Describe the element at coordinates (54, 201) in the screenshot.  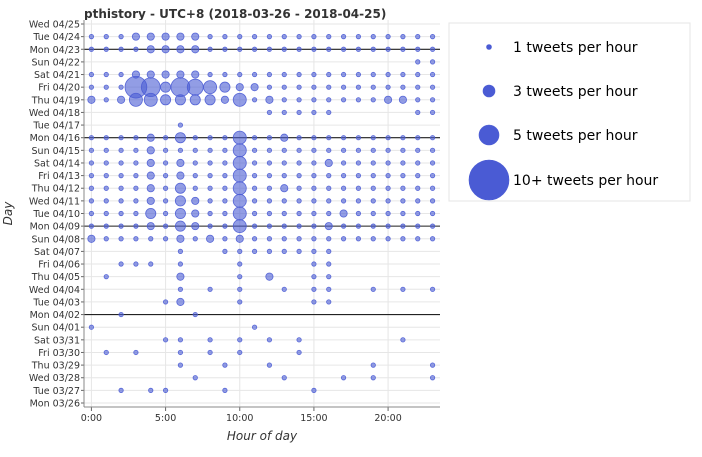
I see `y-tick-label: Wed 04/11` at that location.